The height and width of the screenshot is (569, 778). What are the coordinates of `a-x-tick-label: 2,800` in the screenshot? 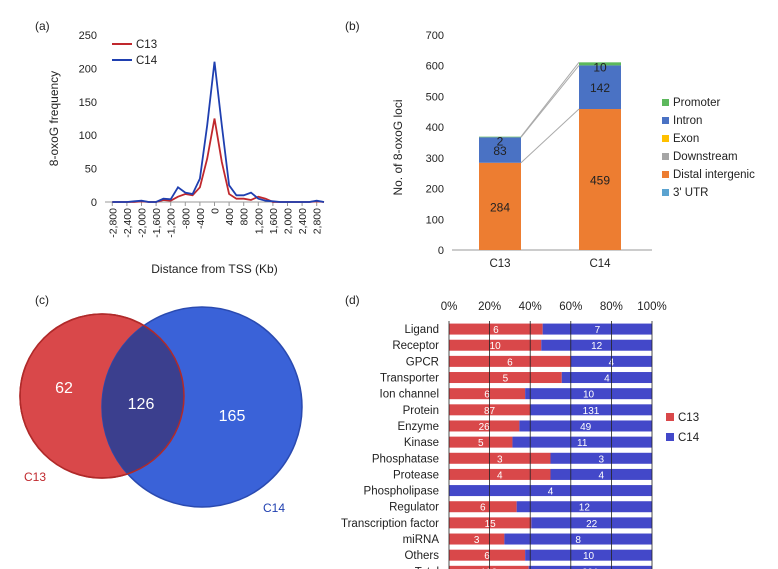 It's located at (318, 221).